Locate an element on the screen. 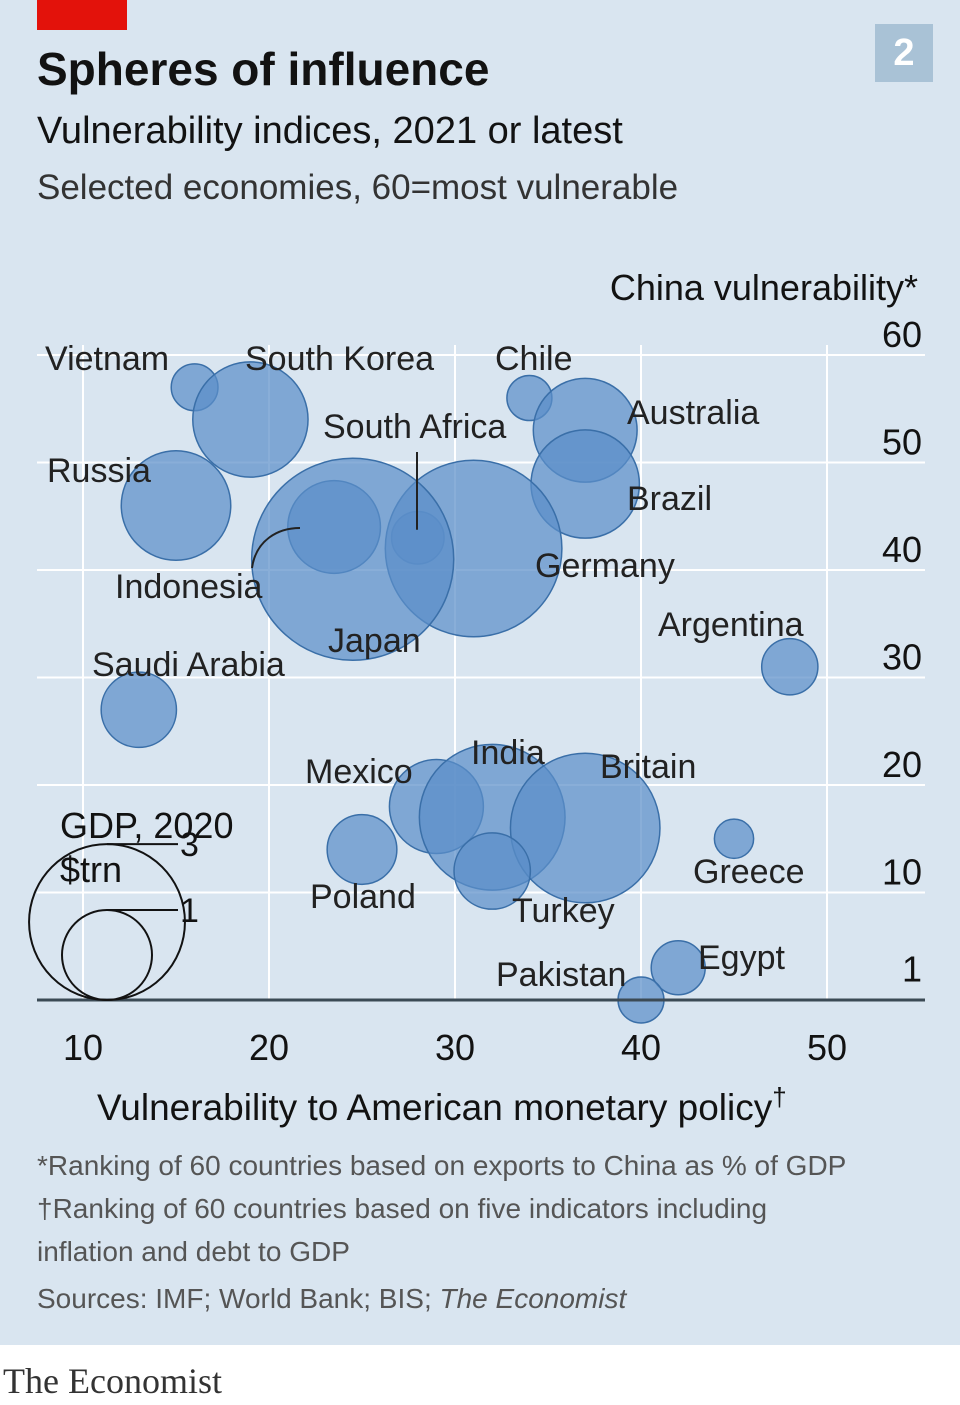 This screenshot has height=1405, width=960. label-australia: Australia is located at coordinates (693, 413).